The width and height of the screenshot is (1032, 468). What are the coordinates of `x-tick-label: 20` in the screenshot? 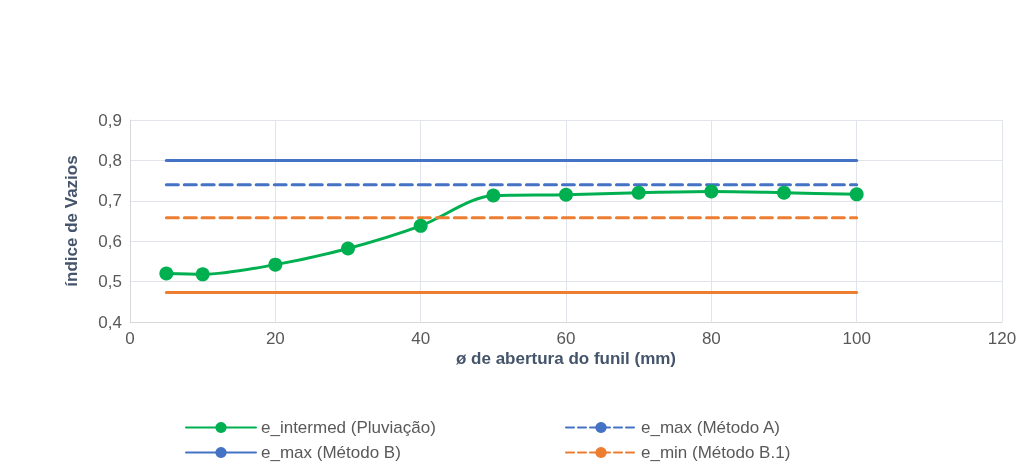 It's located at (275, 338).